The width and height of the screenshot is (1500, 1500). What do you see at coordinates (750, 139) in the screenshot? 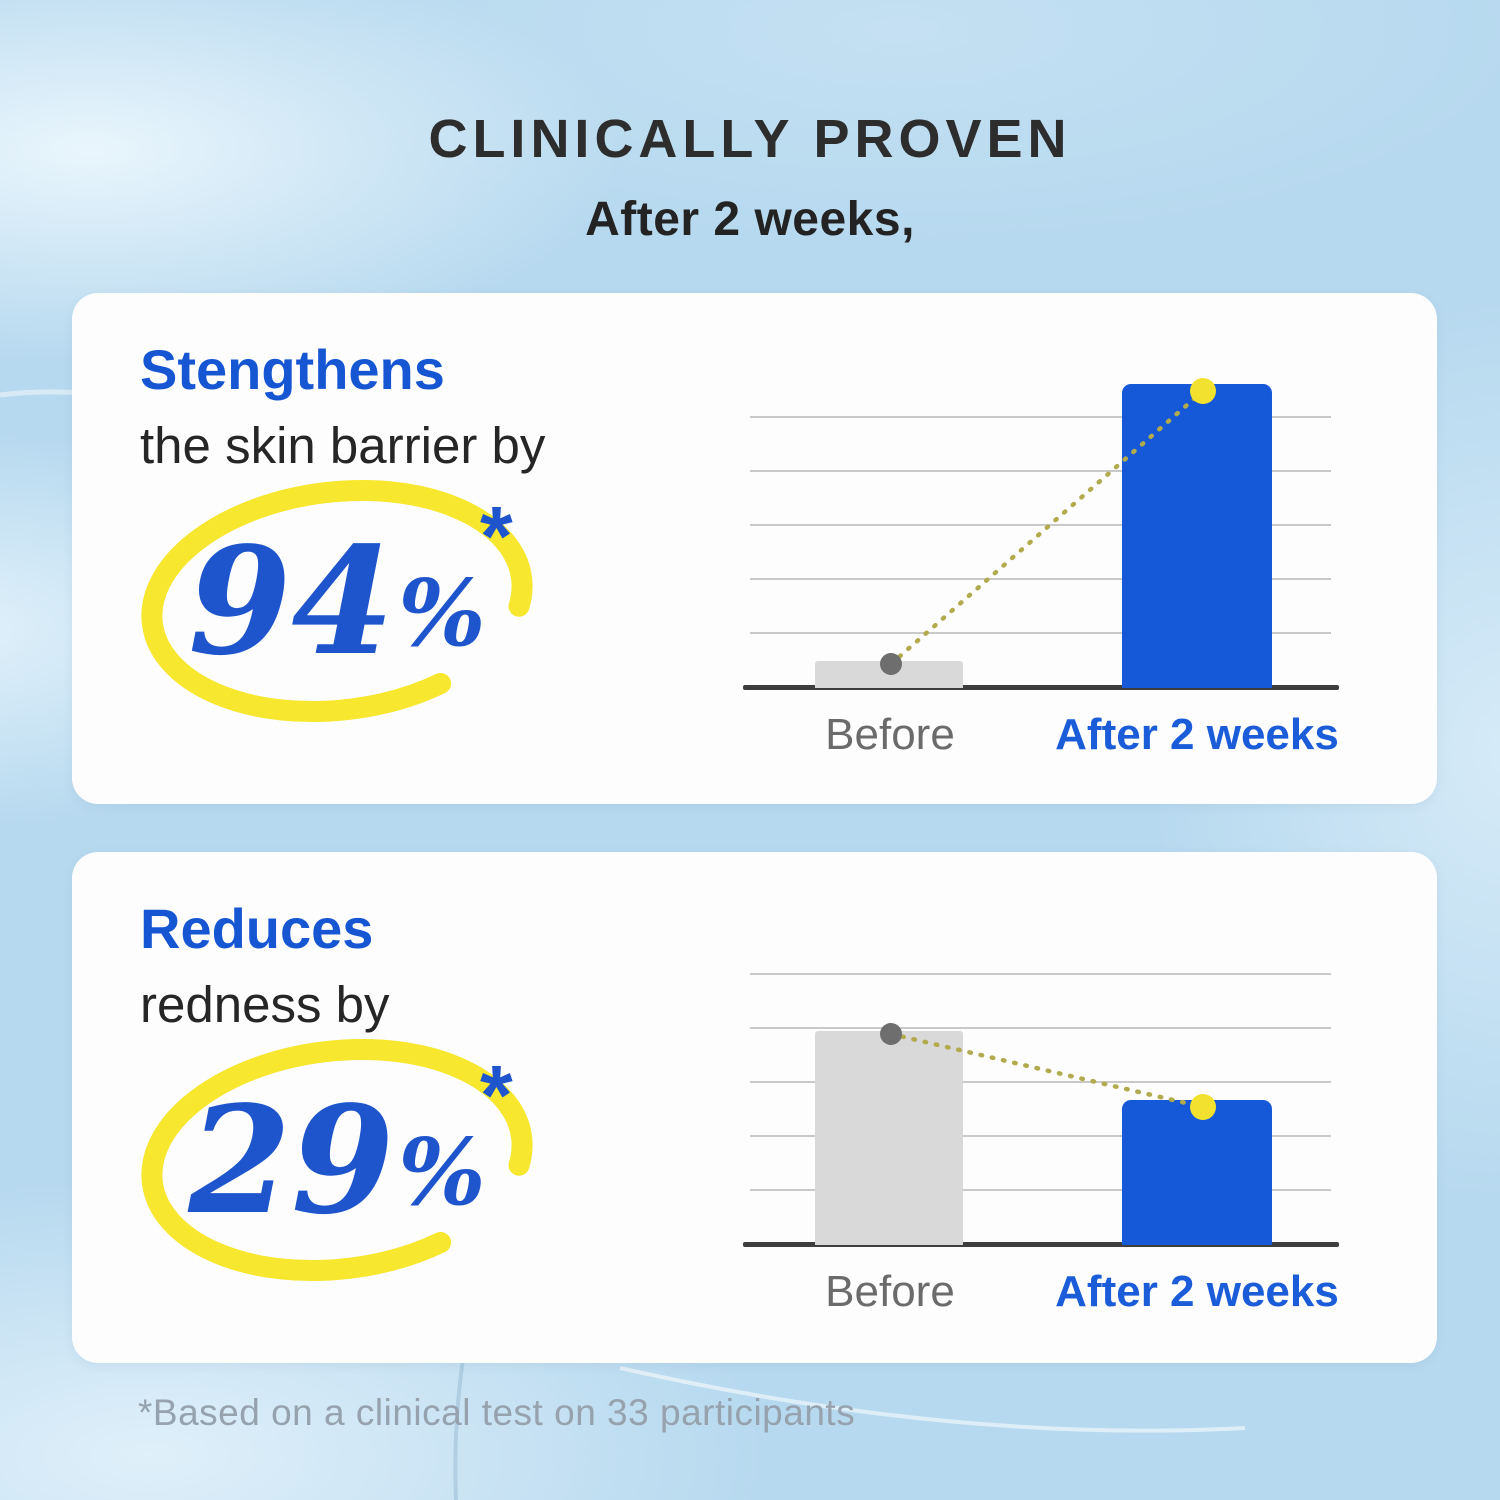
I see `page-title: CLINICALLY PROVEN` at bounding box center [750, 139].